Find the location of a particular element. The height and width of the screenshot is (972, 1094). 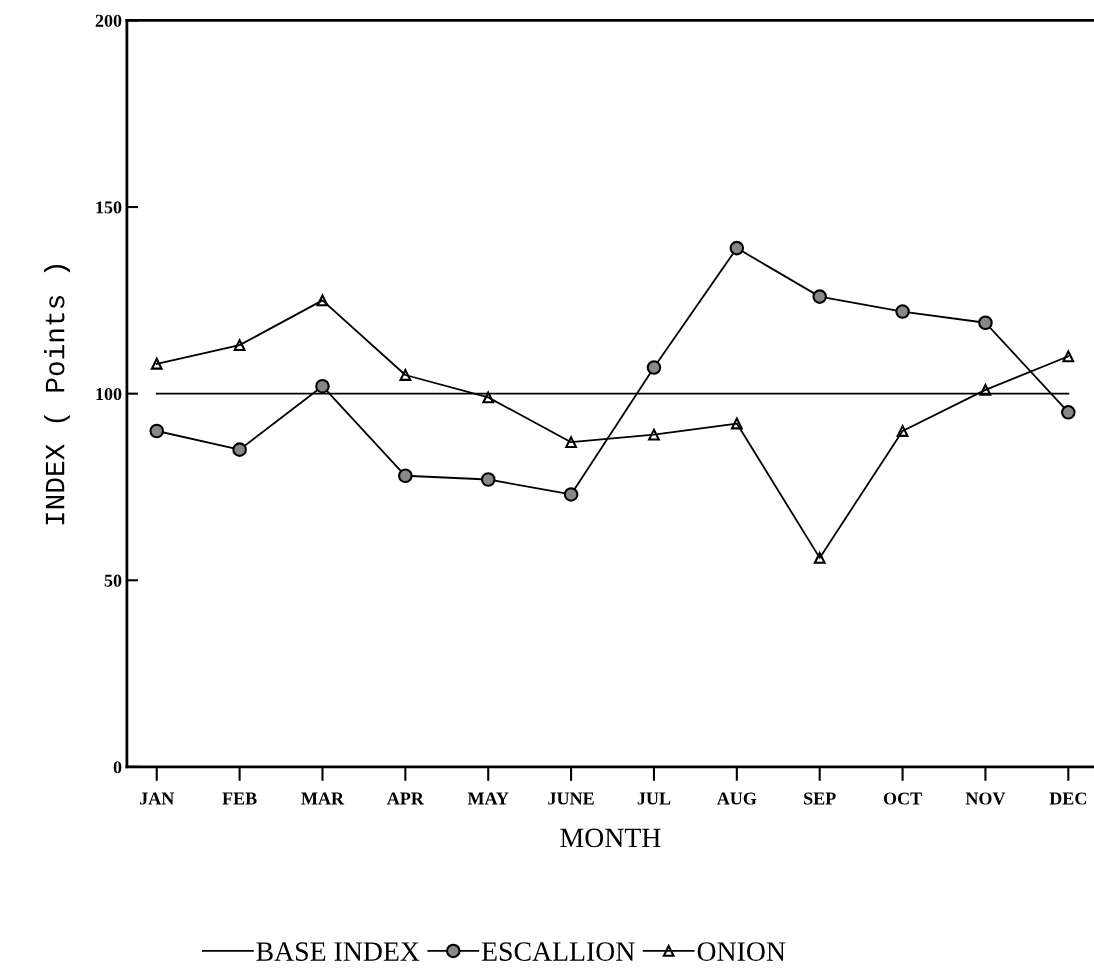

x-tick-label: NOV is located at coordinates (985, 798).